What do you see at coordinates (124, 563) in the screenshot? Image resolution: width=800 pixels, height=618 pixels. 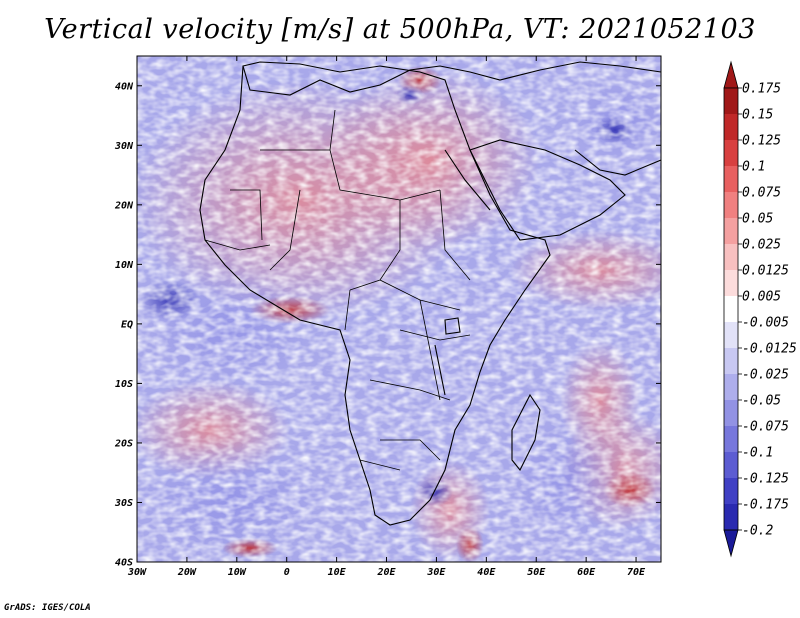 I see `lat-tick-label: 40S` at bounding box center [124, 563].